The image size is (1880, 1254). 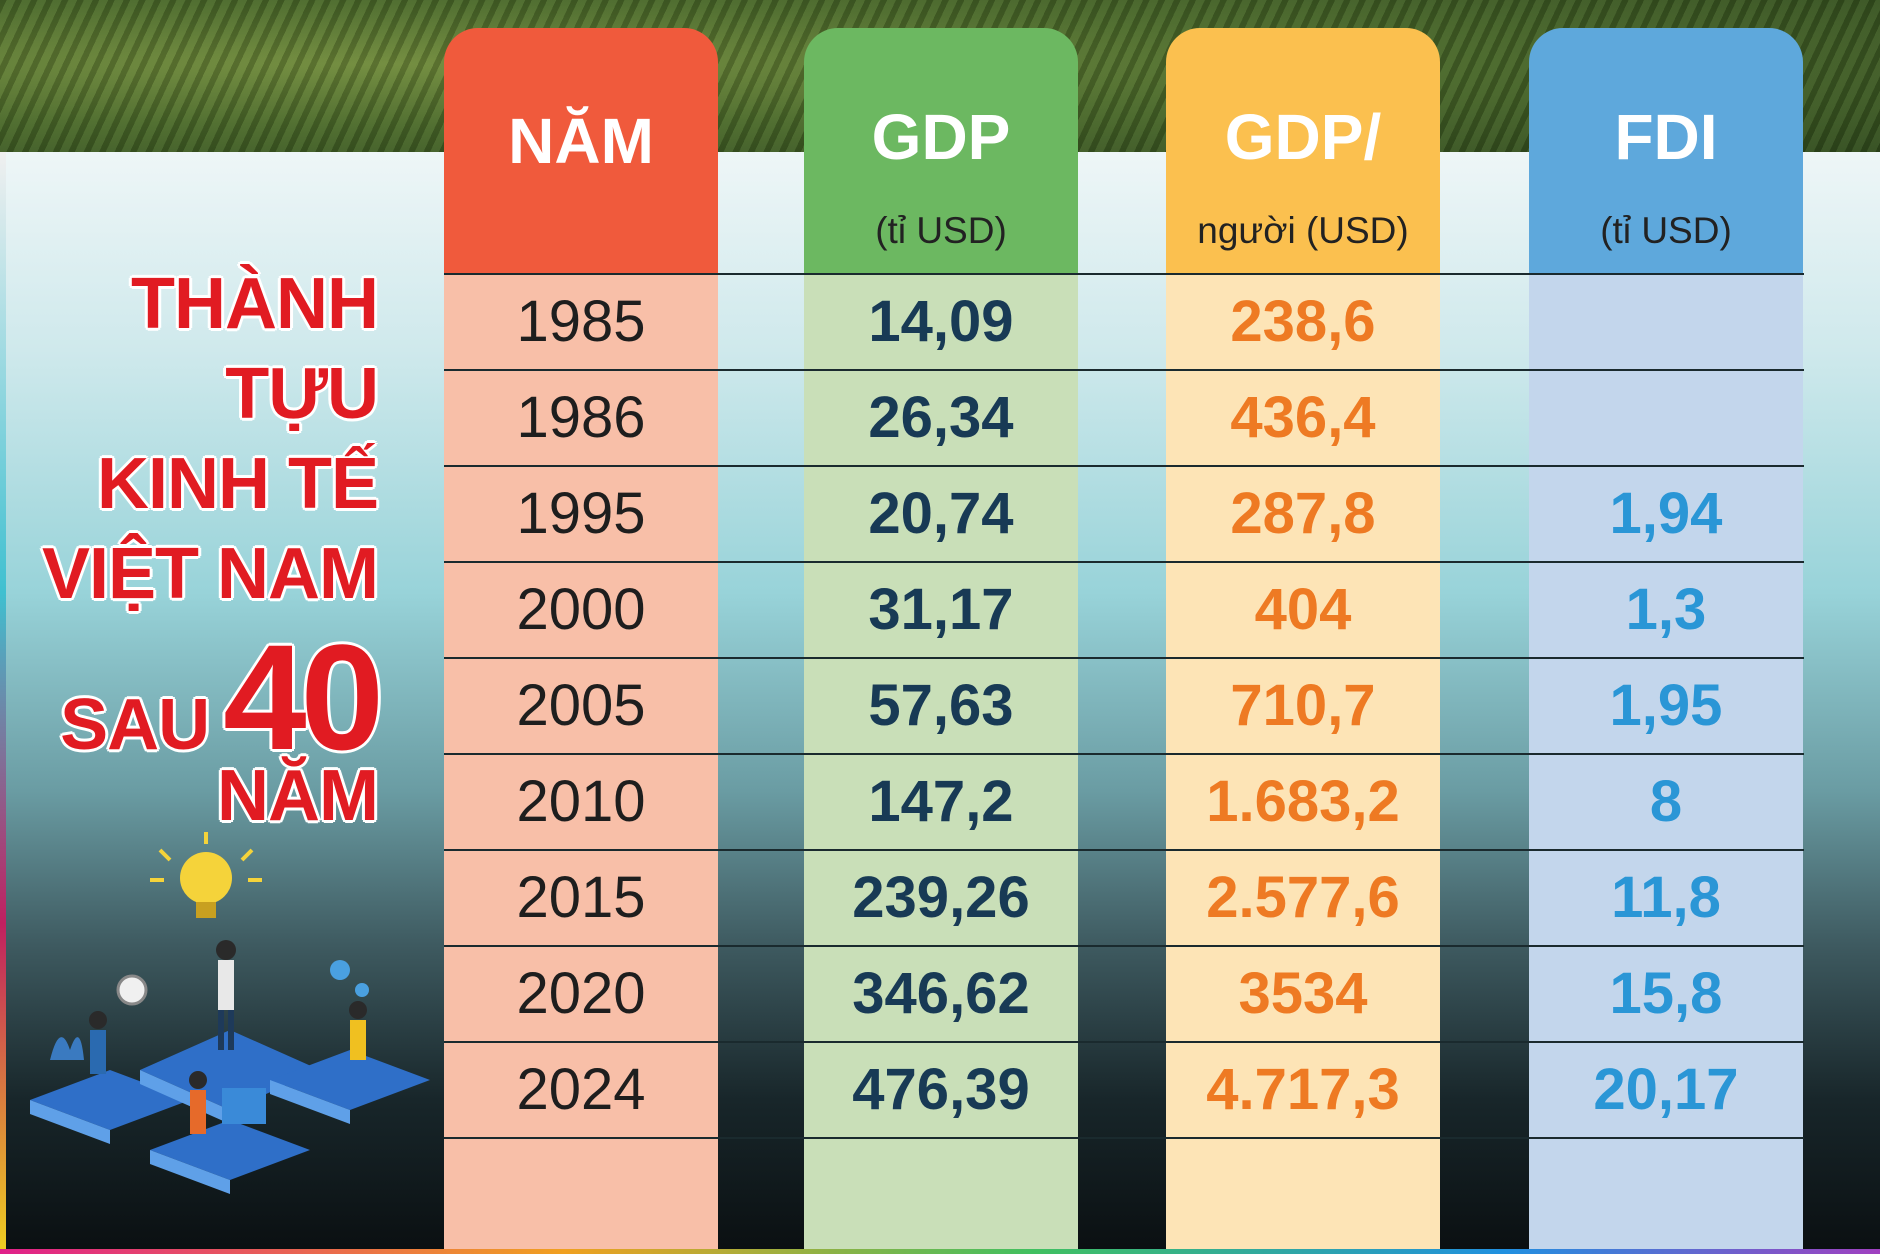 What do you see at coordinates (255, 304) in the screenshot?
I see `title-line-1: THÀNH` at bounding box center [255, 304].